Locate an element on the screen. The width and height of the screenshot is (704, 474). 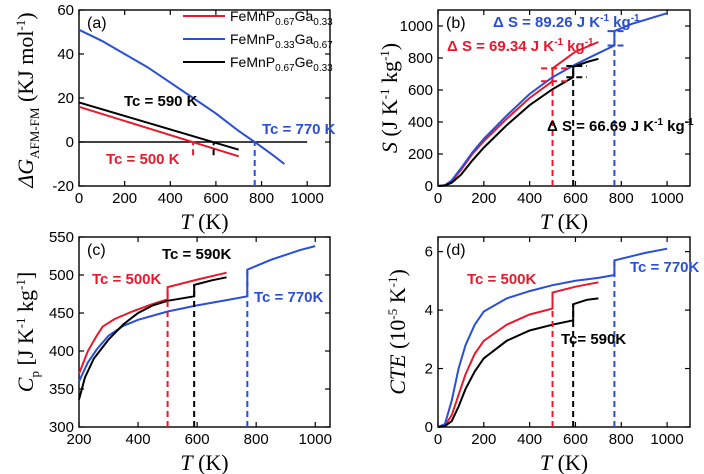
panel-label: (c) is located at coordinates (96, 250).